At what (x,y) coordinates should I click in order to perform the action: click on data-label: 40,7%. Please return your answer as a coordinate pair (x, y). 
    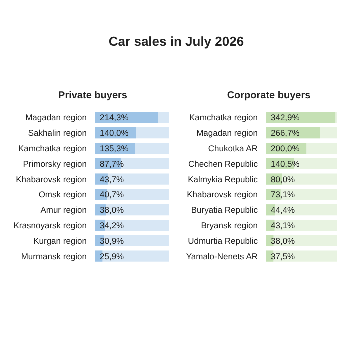
    Looking at the image, I should click on (112, 195).